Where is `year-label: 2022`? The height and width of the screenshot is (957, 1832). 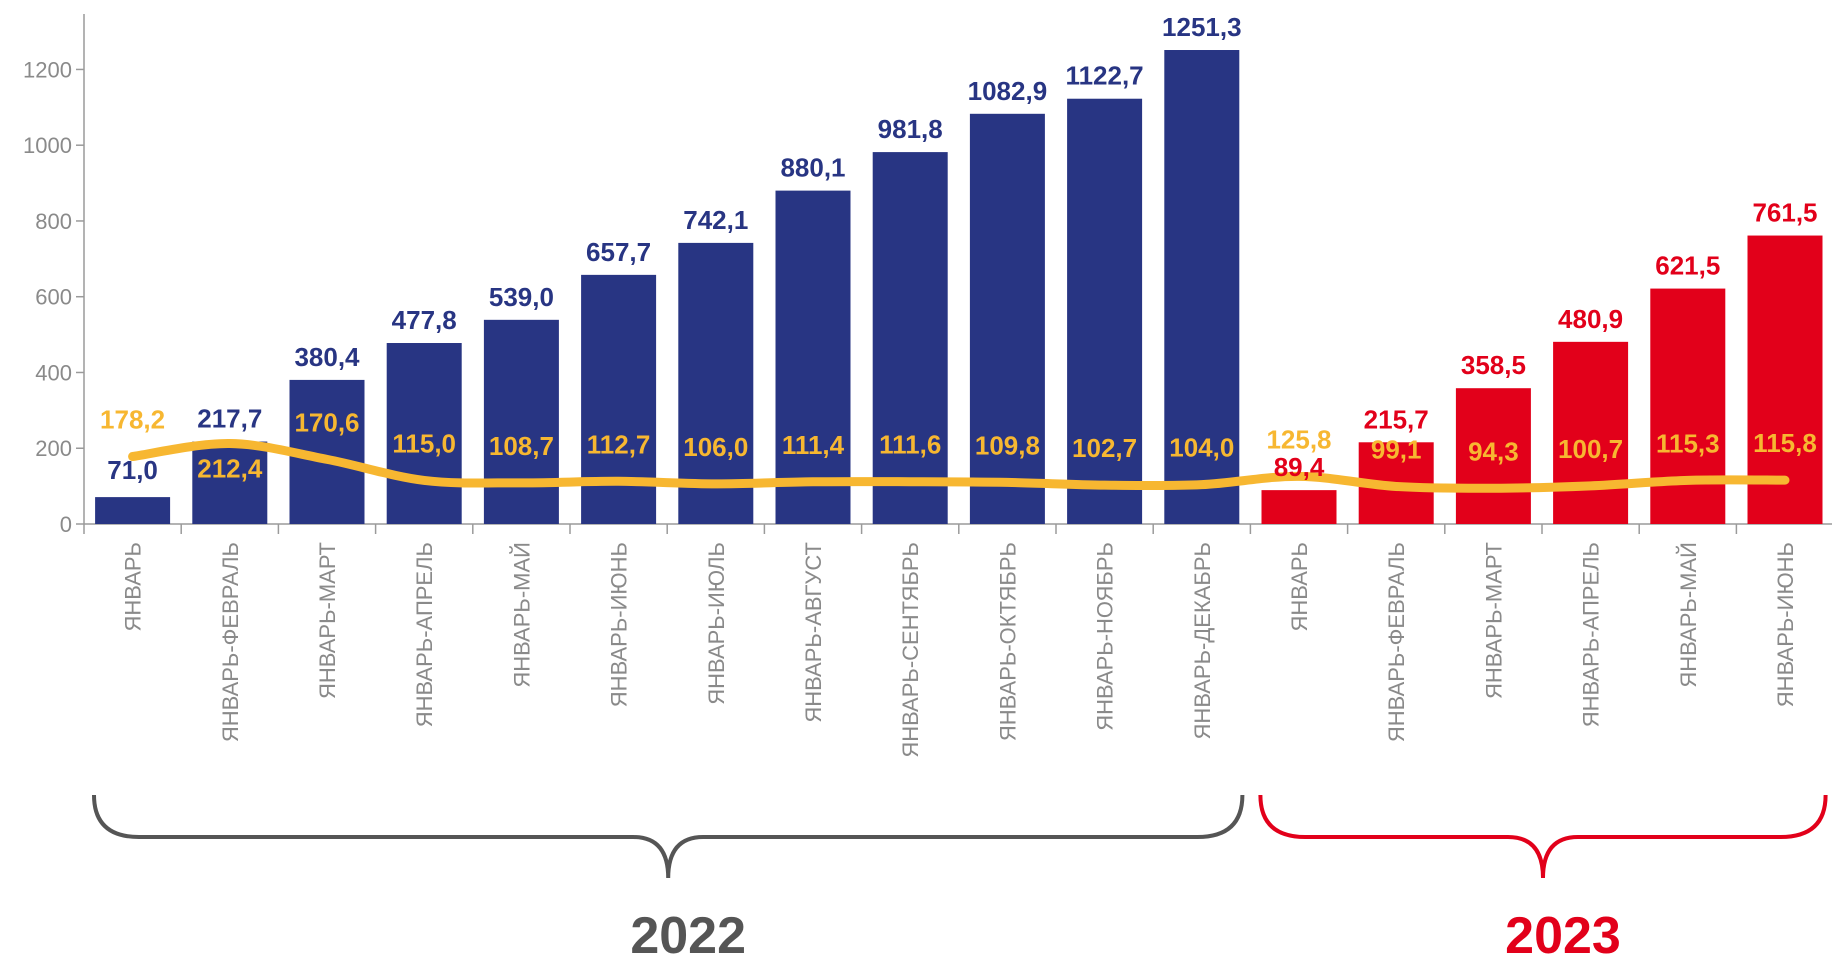
year-label: 2022 is located at coordinates (688, 932).